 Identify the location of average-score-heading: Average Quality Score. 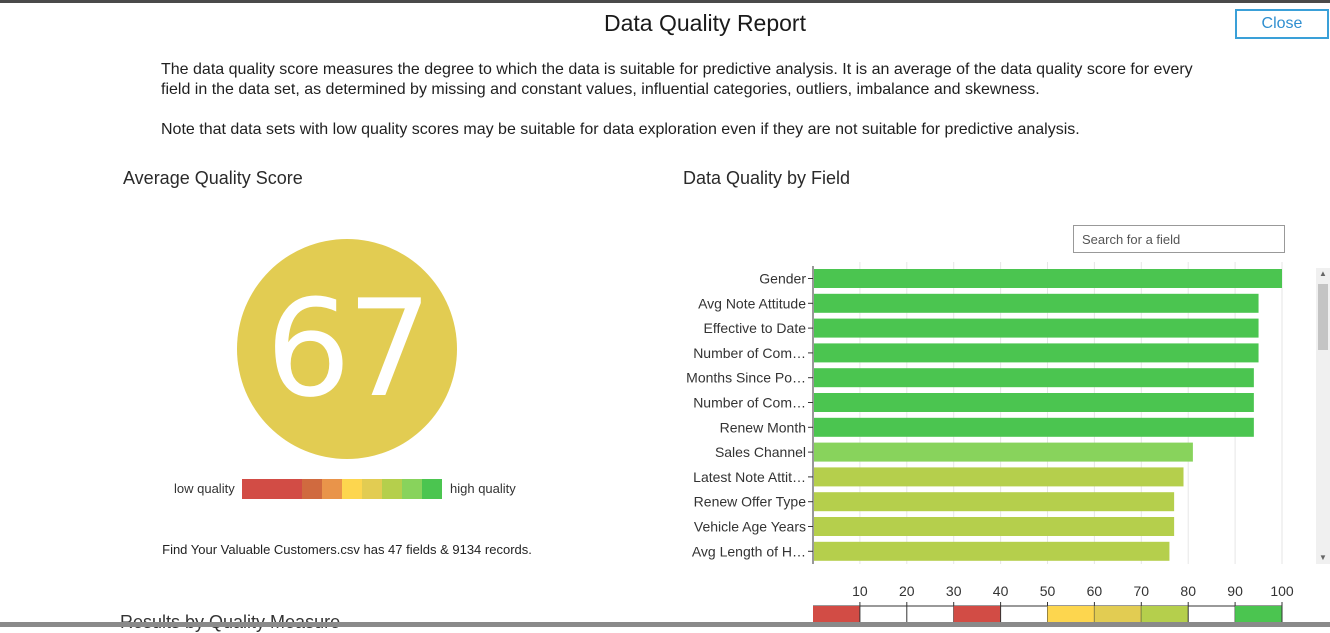
(213, 178).